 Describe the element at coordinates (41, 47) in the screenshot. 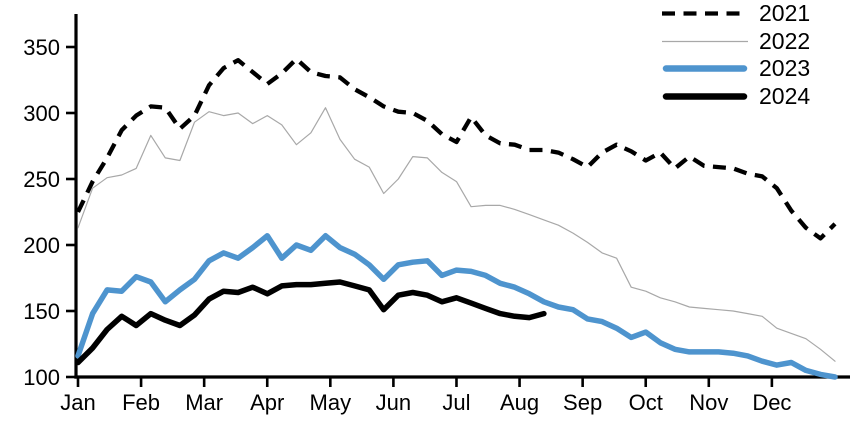

I see `y-tick-label: 350` at that location.